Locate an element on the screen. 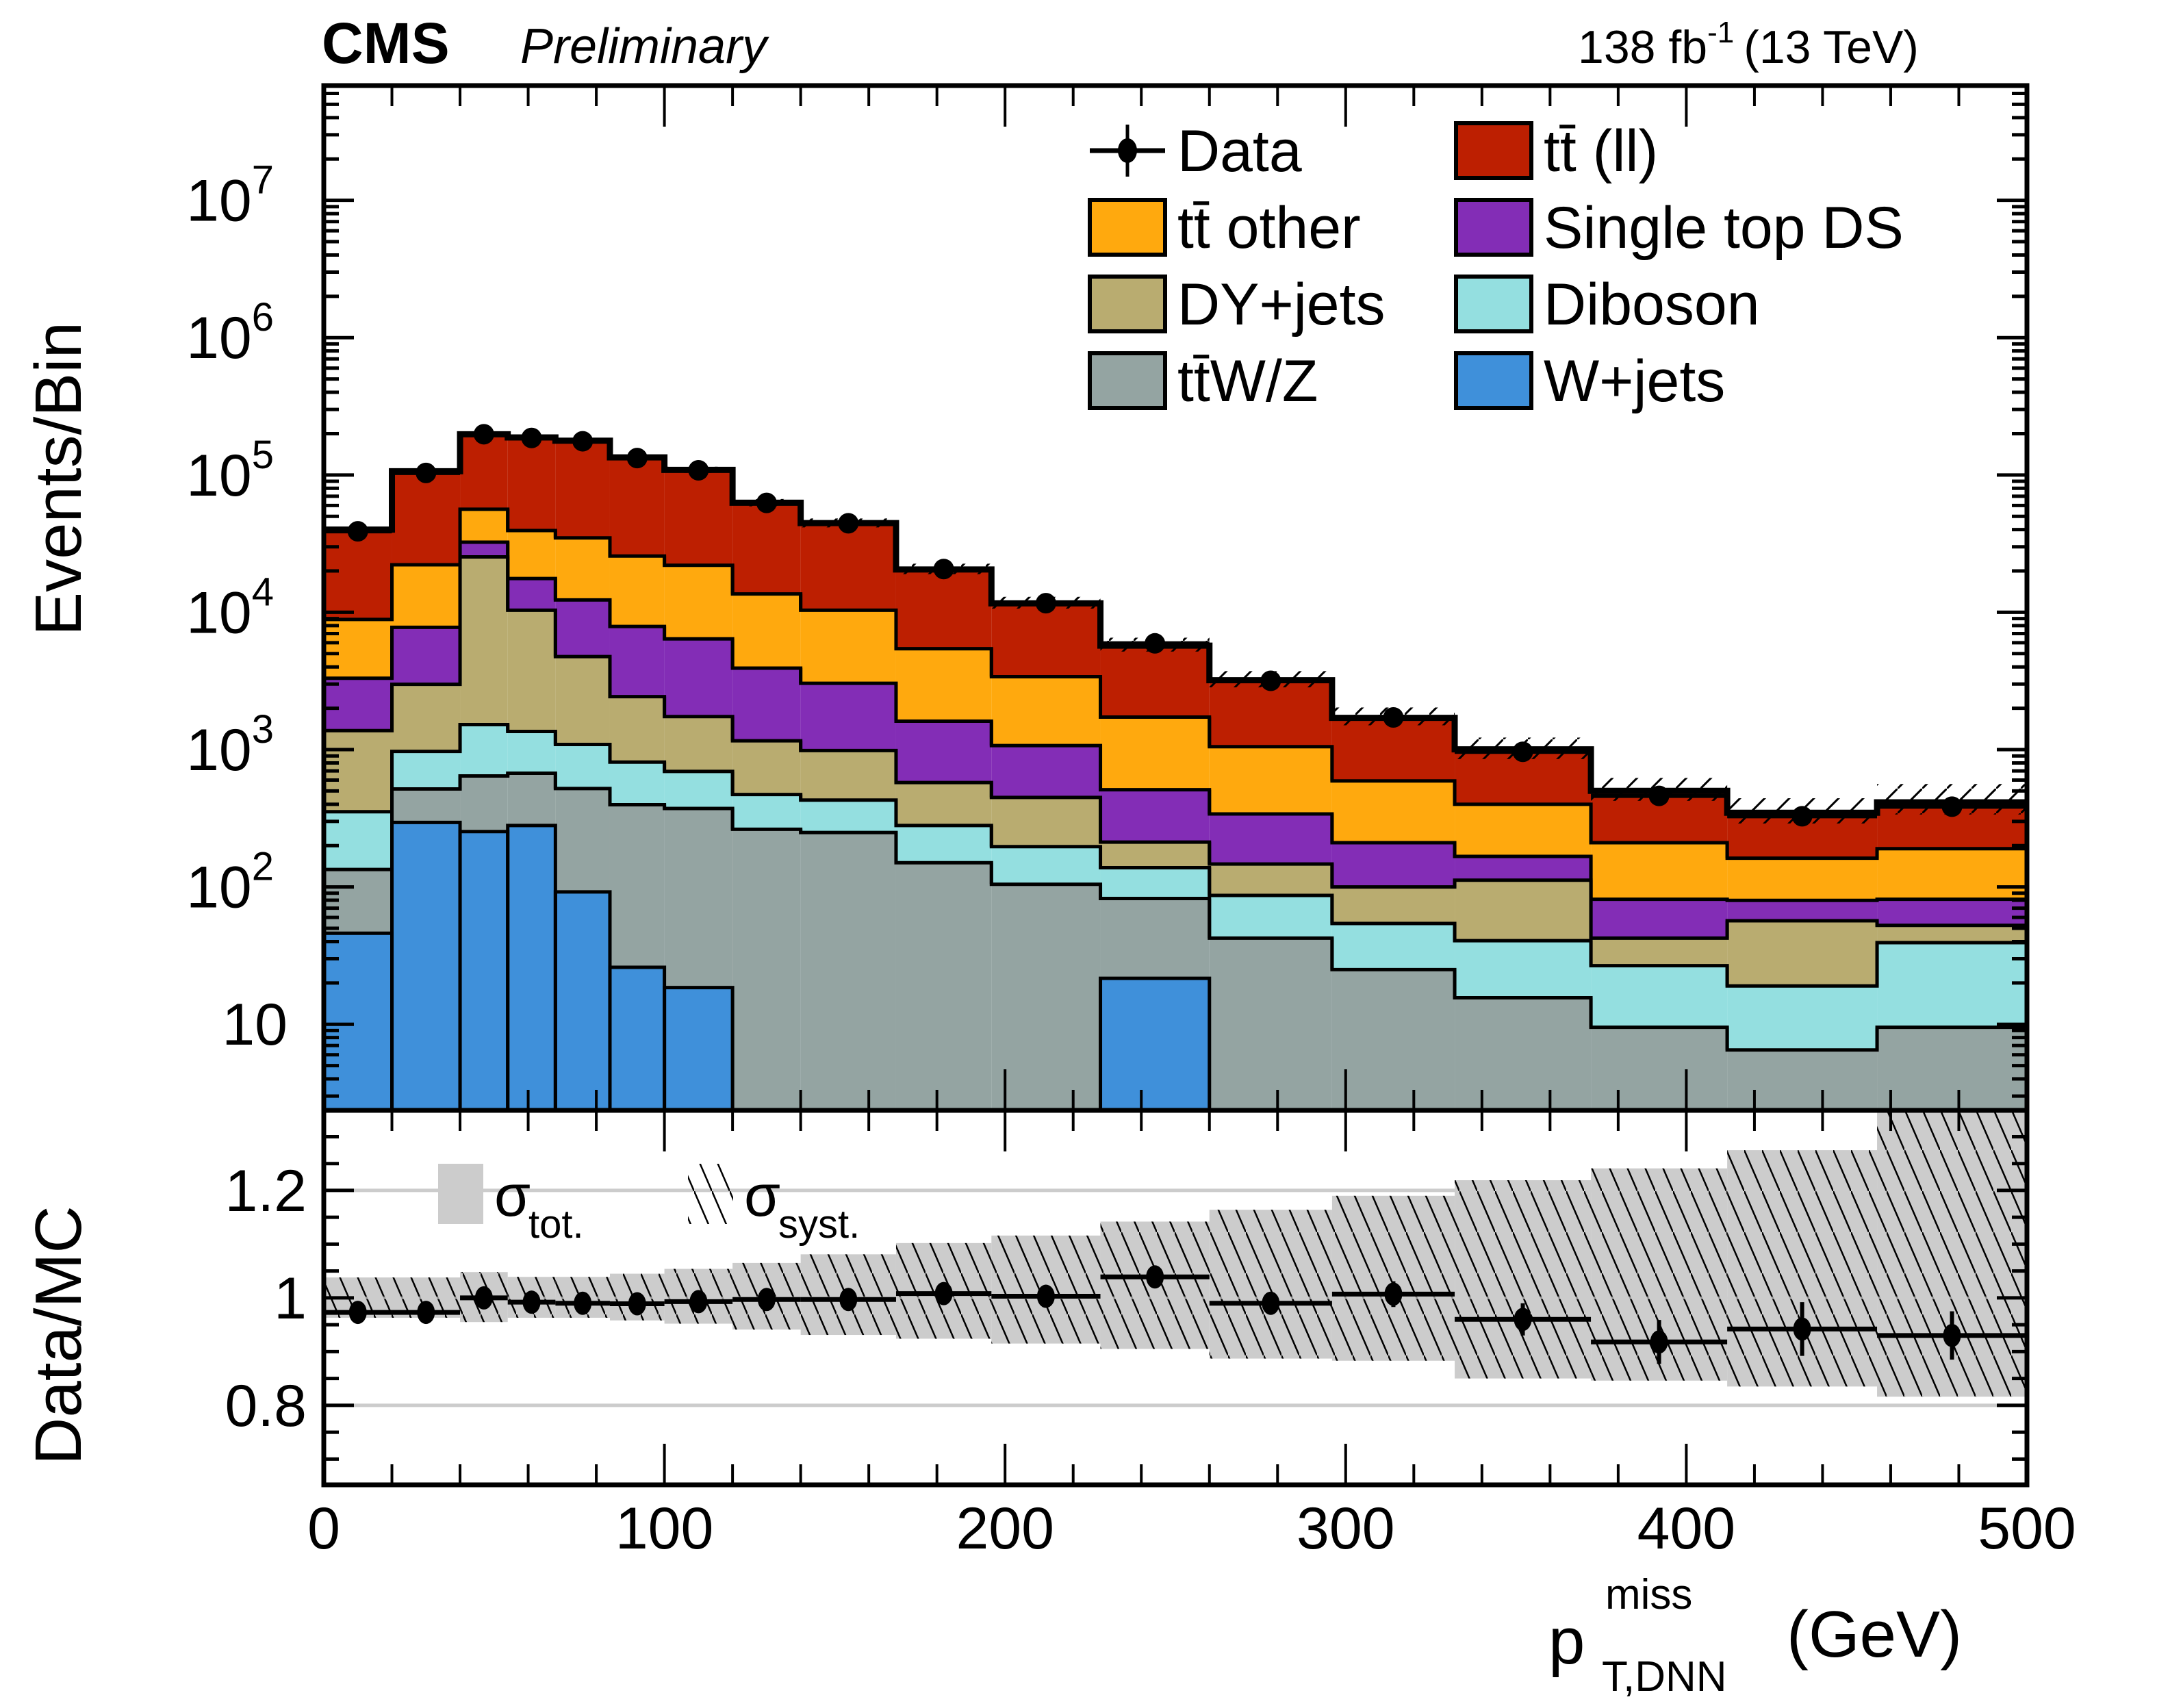  y-tick-label-exp: 6 is located at coordinates (263, 317).